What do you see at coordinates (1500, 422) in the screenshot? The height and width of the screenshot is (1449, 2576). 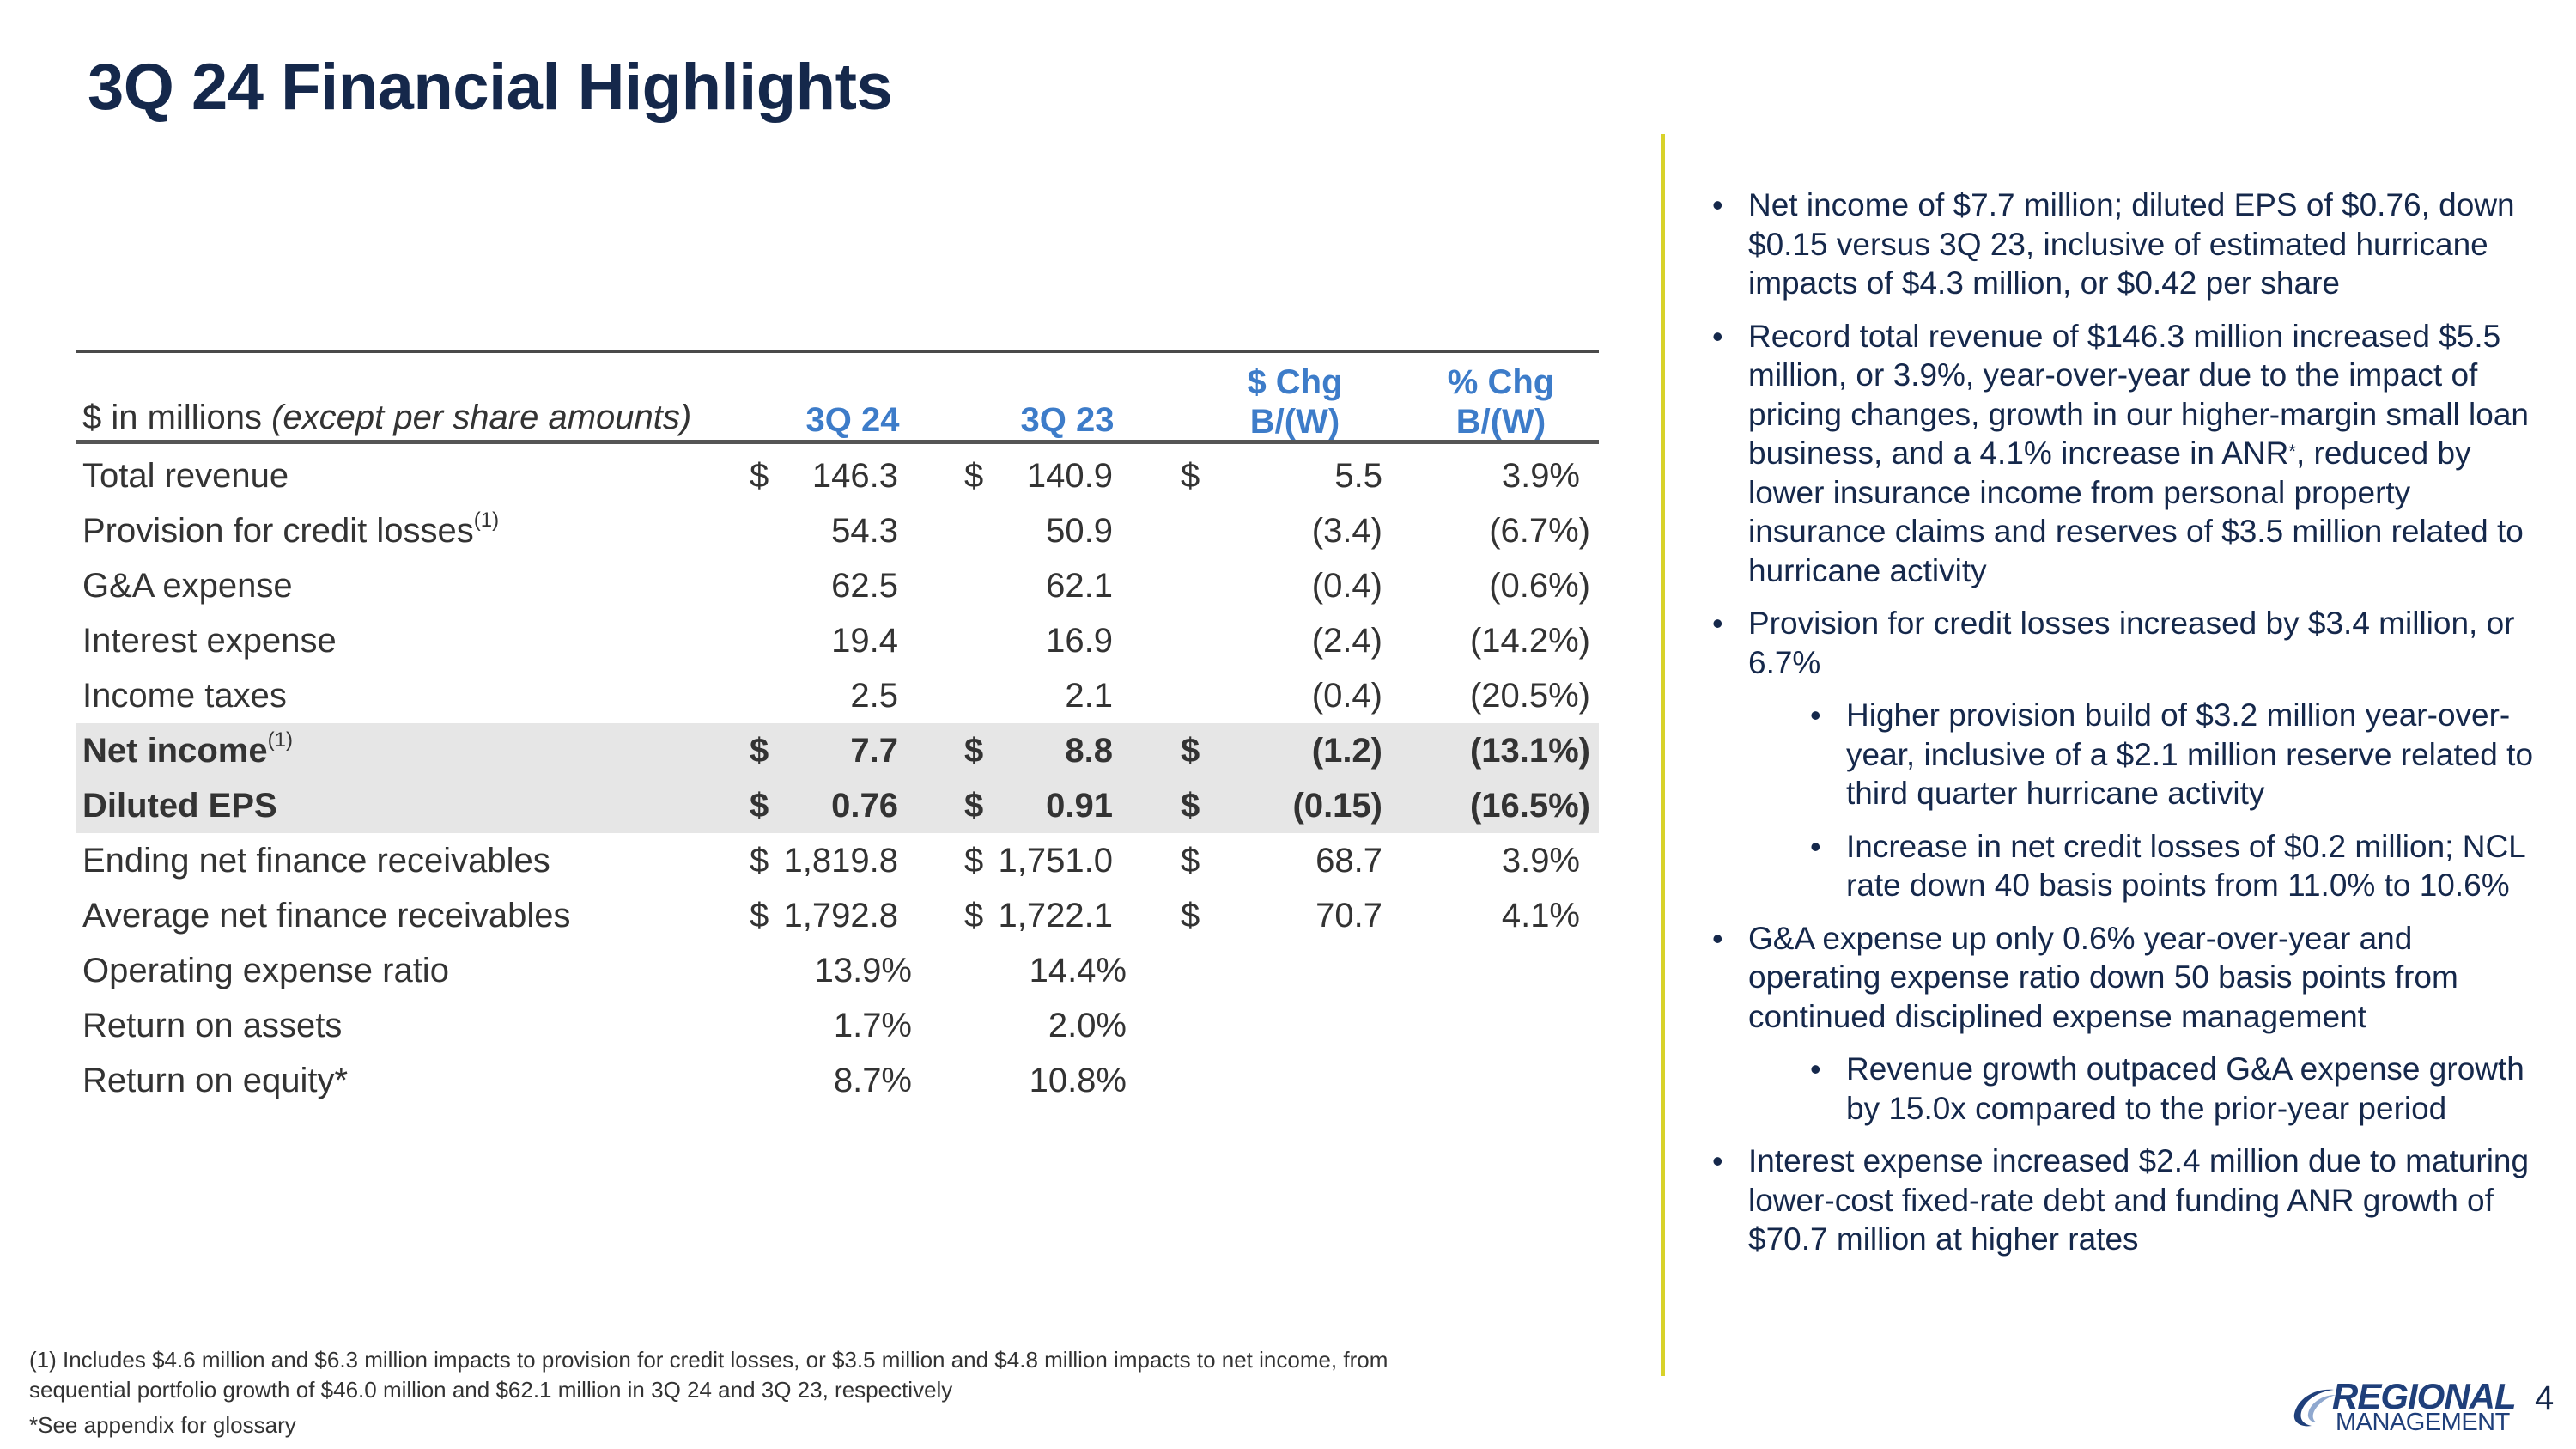 I see `col-header-pct-chg-line2: B/(W)` at bounding box center [1500, 422].